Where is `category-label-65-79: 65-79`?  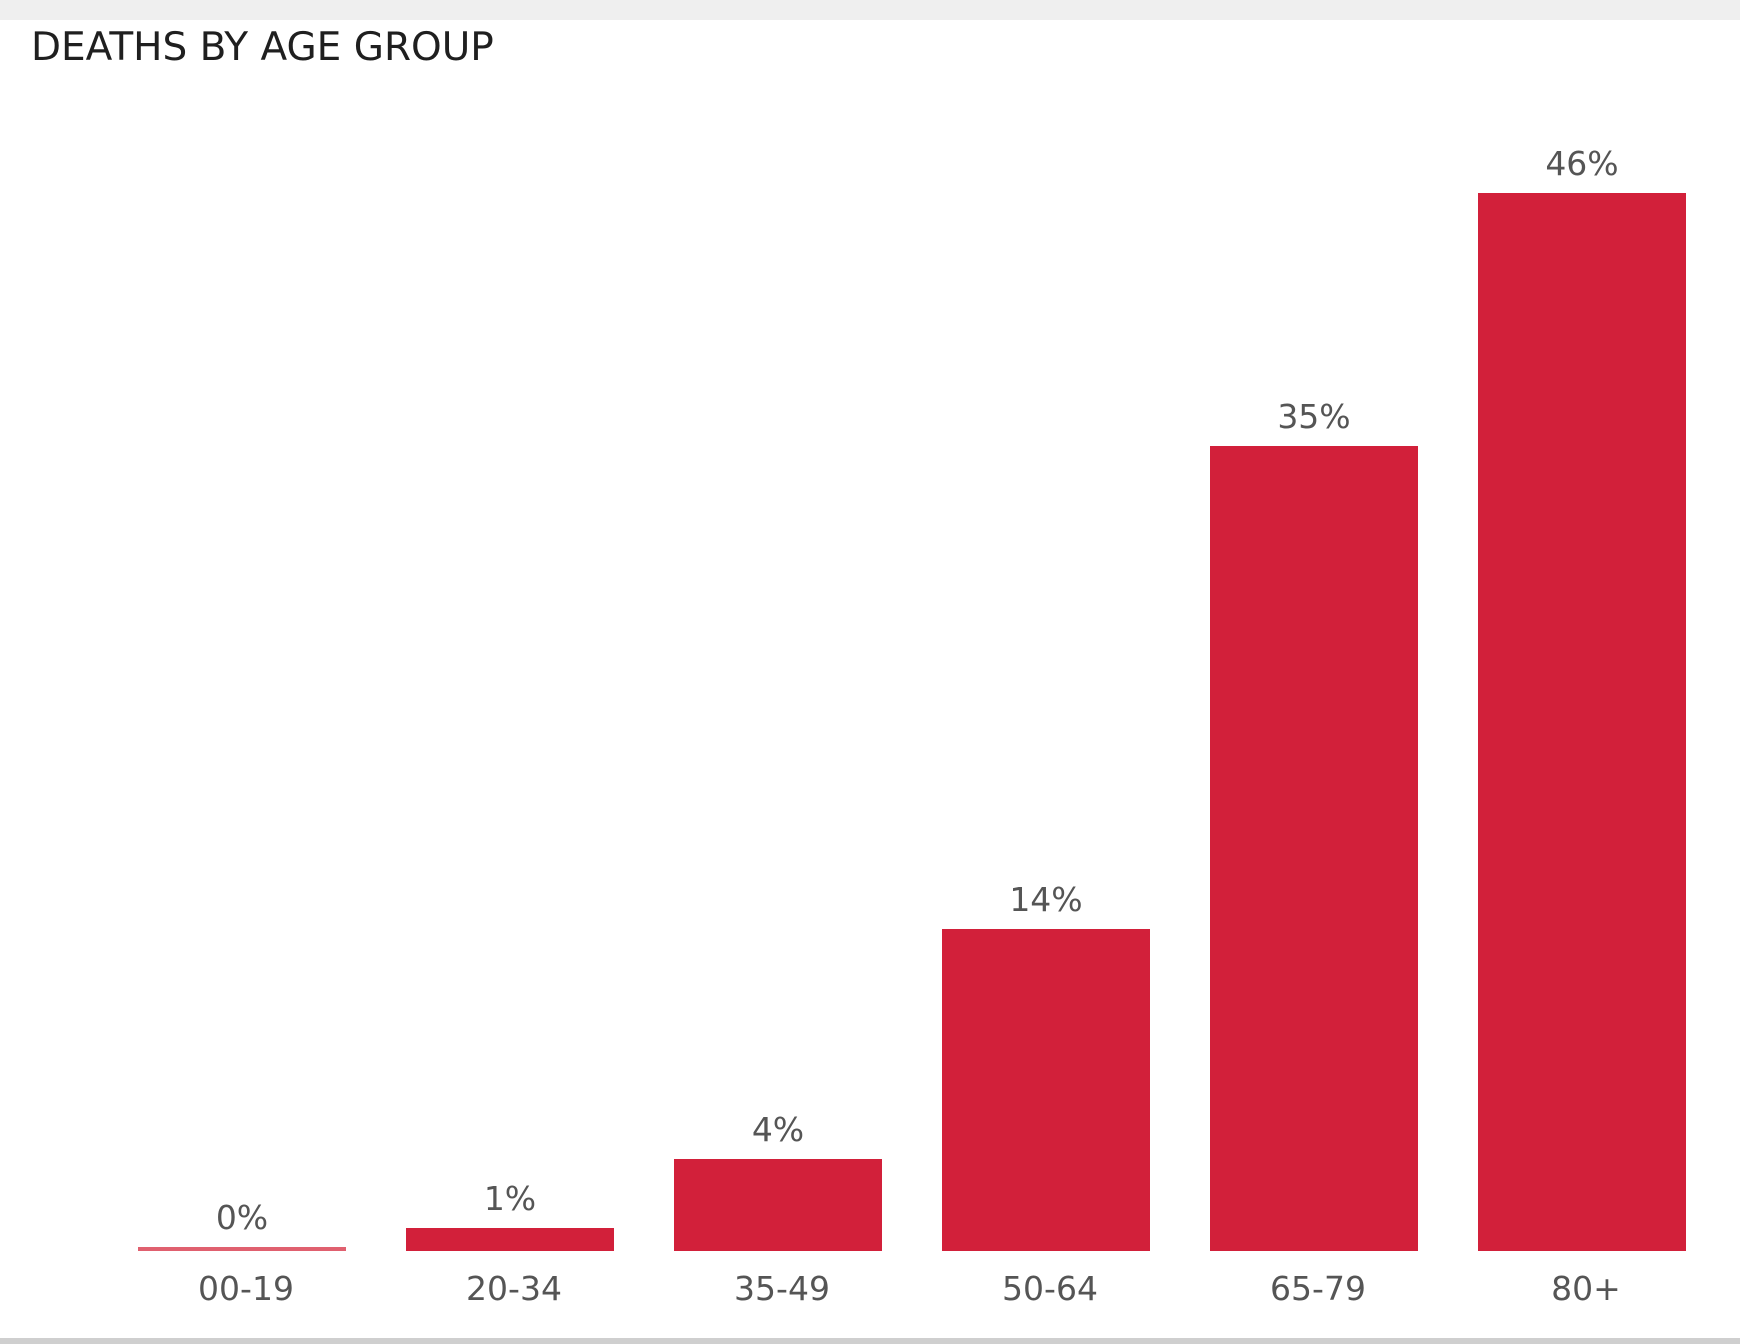 category-label-65-79: 65-79 is located at coordinates (1318, 1288).